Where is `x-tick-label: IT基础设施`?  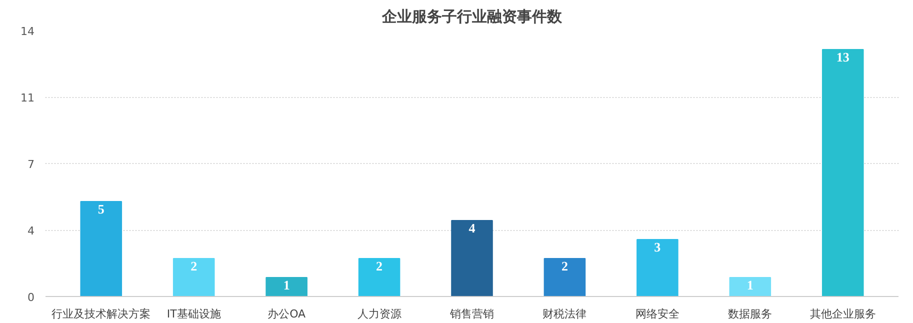 x-tick-label: IT基础设施 is located at coordinates (193, 314).